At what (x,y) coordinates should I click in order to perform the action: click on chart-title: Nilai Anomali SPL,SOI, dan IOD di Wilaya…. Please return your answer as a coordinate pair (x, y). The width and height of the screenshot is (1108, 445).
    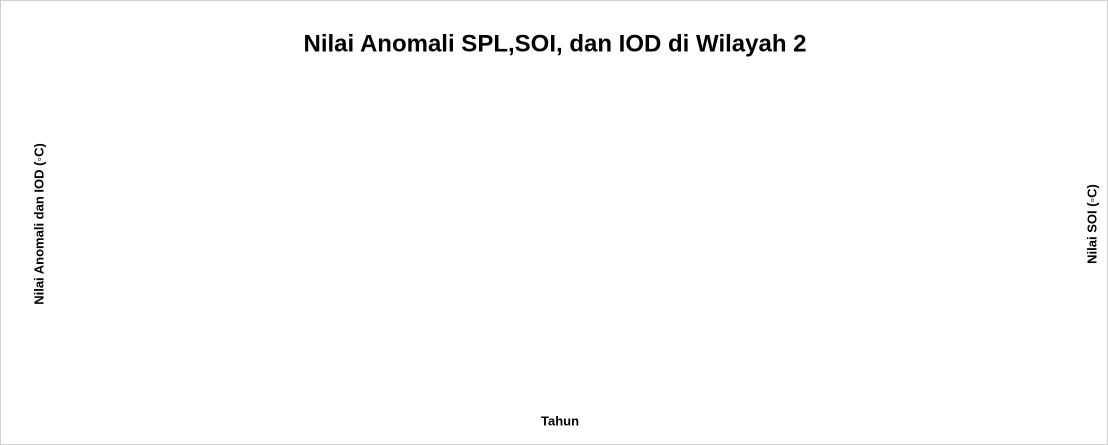
    Looking at the image, I should click on (555, 43).